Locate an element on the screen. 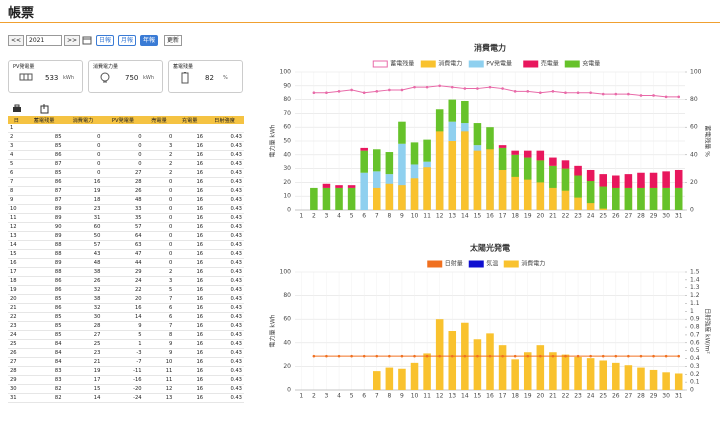 The image size is (720, 446). card: PV発電量 533 kWh is located at coordinates (45, 76).